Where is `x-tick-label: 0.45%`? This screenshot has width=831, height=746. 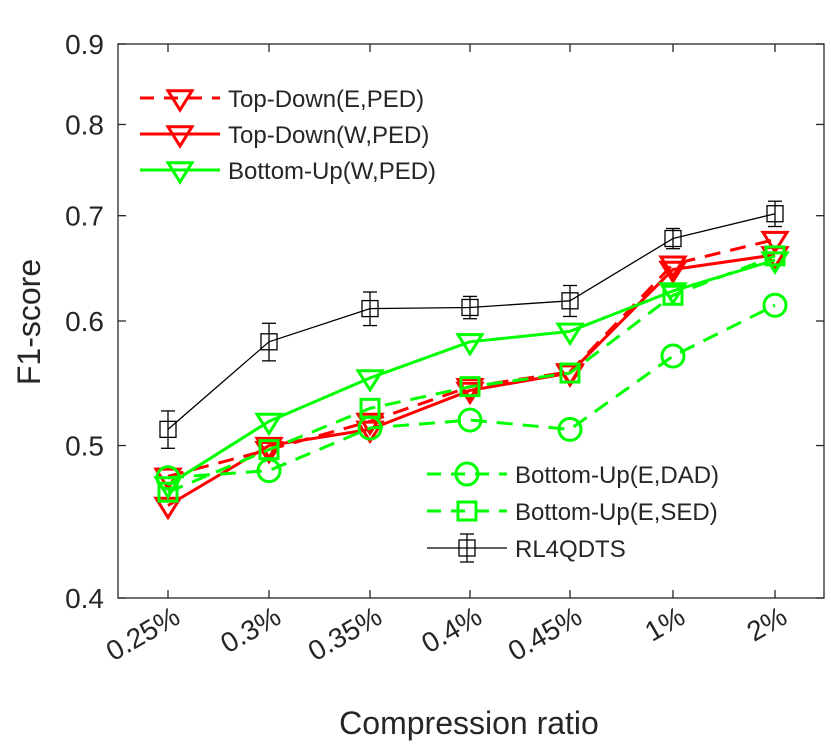
x-tick-label: 0.45% is located at coordinates (545, 633).